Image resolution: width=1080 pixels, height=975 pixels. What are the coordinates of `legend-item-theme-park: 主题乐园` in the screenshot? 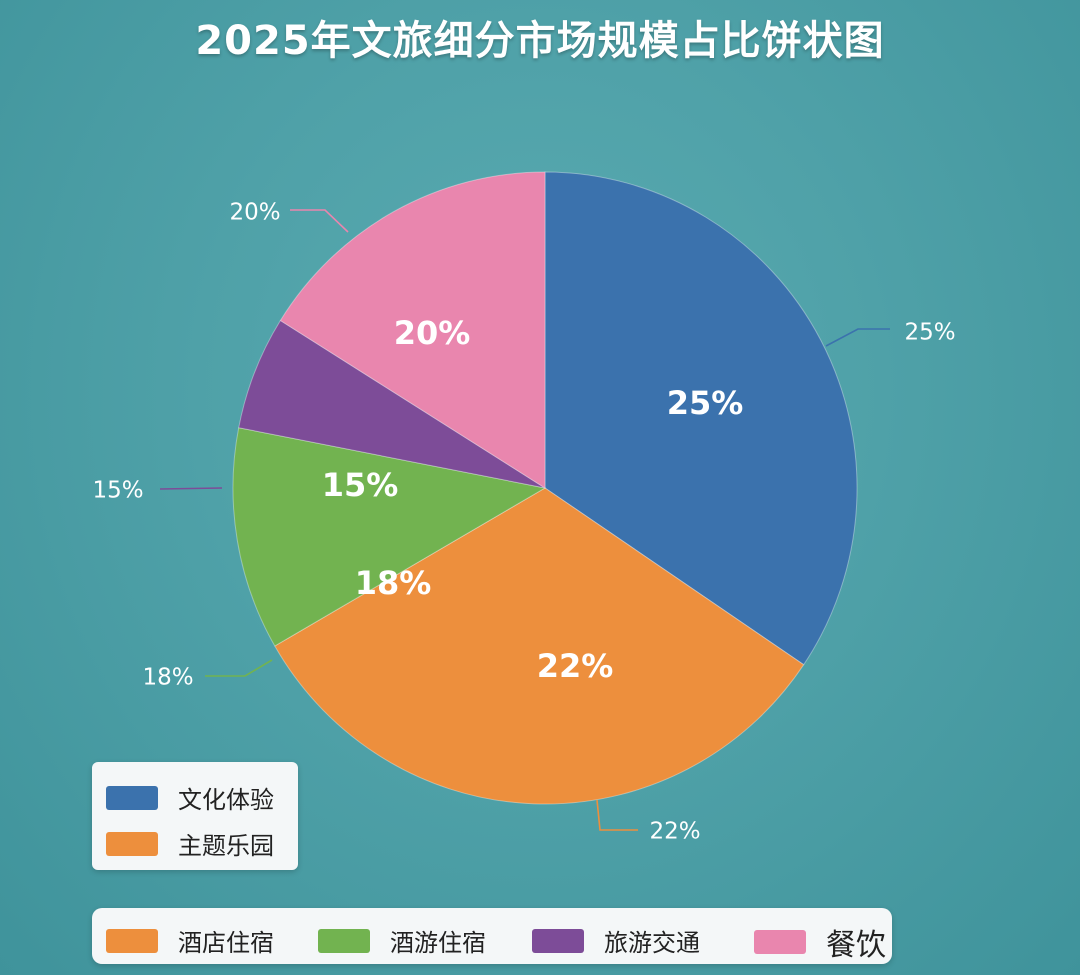 It's located at (190, 843).